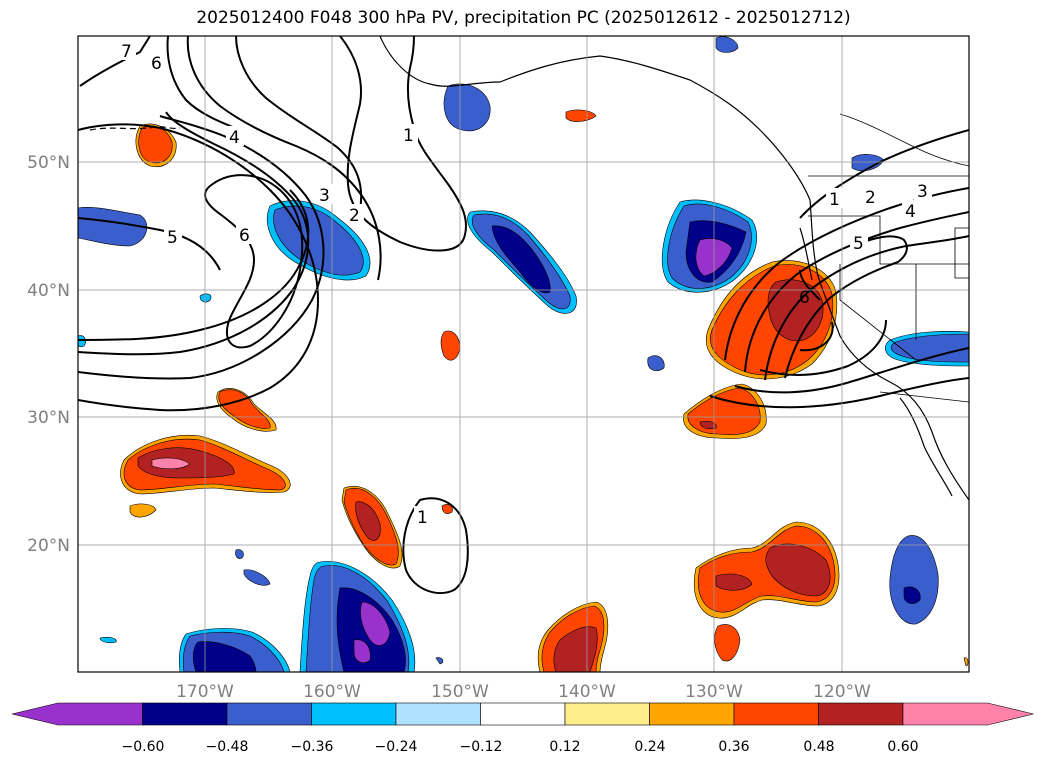 The width and height of the screenshot is (1047, 765). I want to click on pv-label-4b: 4, so click(910, 212).